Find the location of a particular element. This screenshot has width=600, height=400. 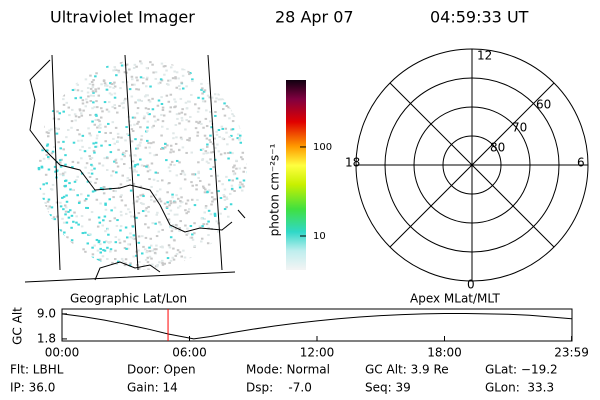

time: 04:59:33 UT is located at coordinates (479, 17).